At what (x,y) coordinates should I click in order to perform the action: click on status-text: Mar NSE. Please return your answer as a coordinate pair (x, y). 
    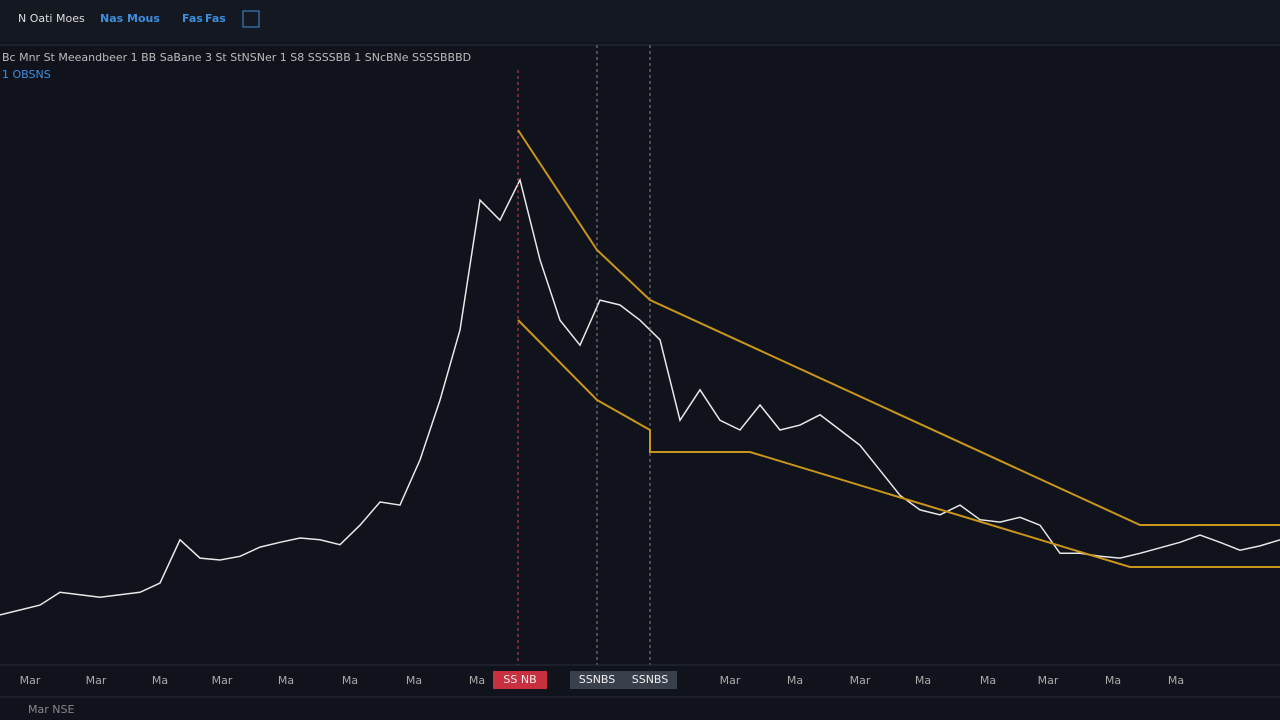
    Looking at the image, I should click on (51, 709).